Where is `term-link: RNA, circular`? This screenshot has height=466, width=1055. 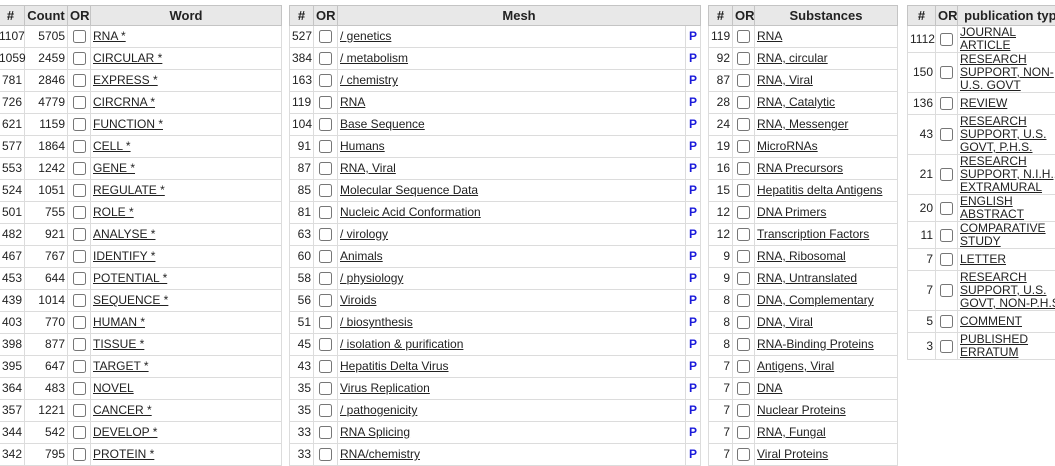 term-link: RNA, circular is located at coordinates (792, 58).